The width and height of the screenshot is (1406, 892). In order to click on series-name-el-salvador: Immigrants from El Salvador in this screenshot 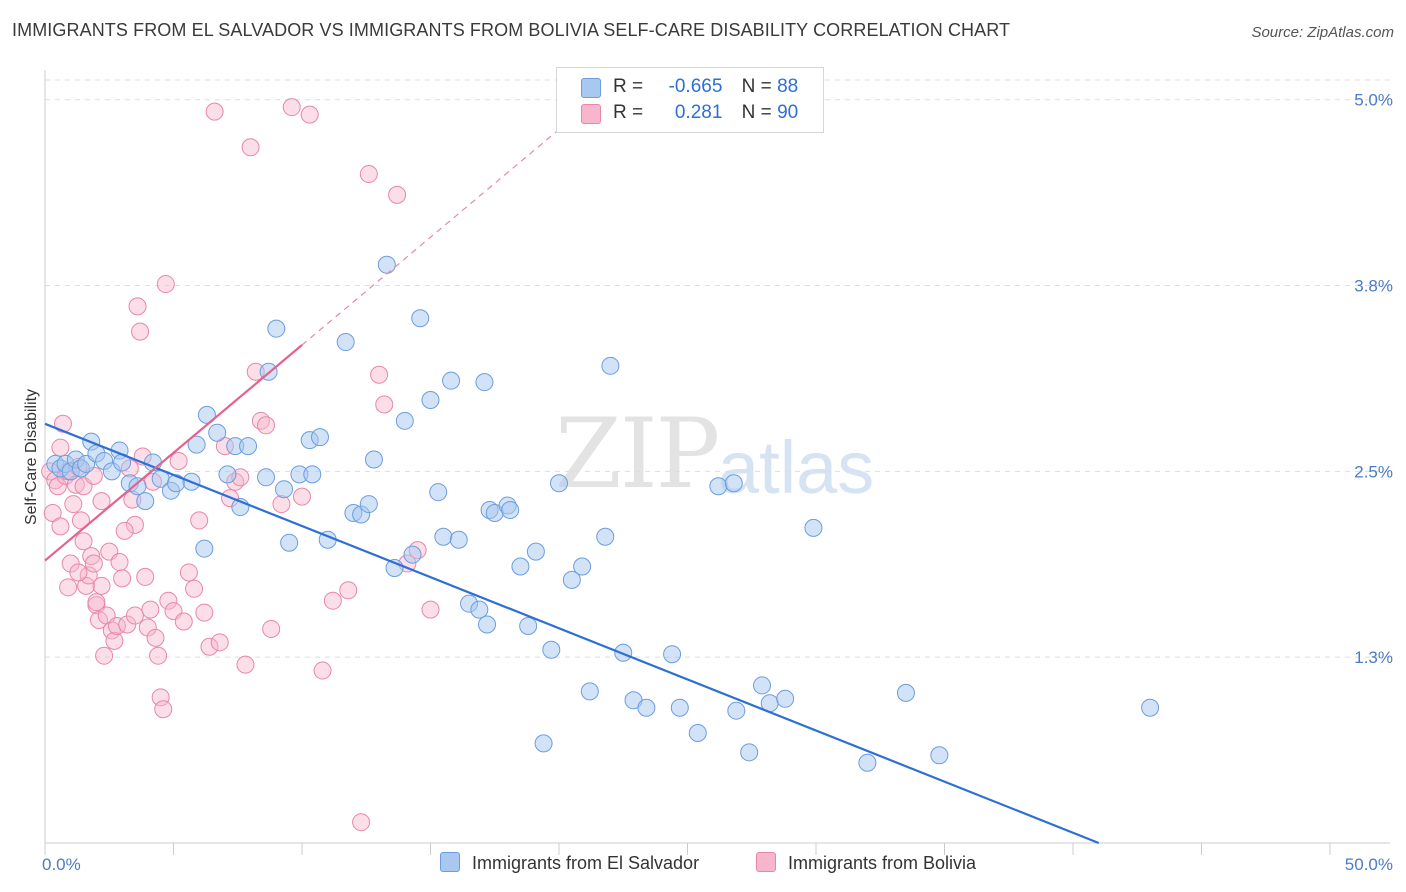, I will do `click(586, 863)`.